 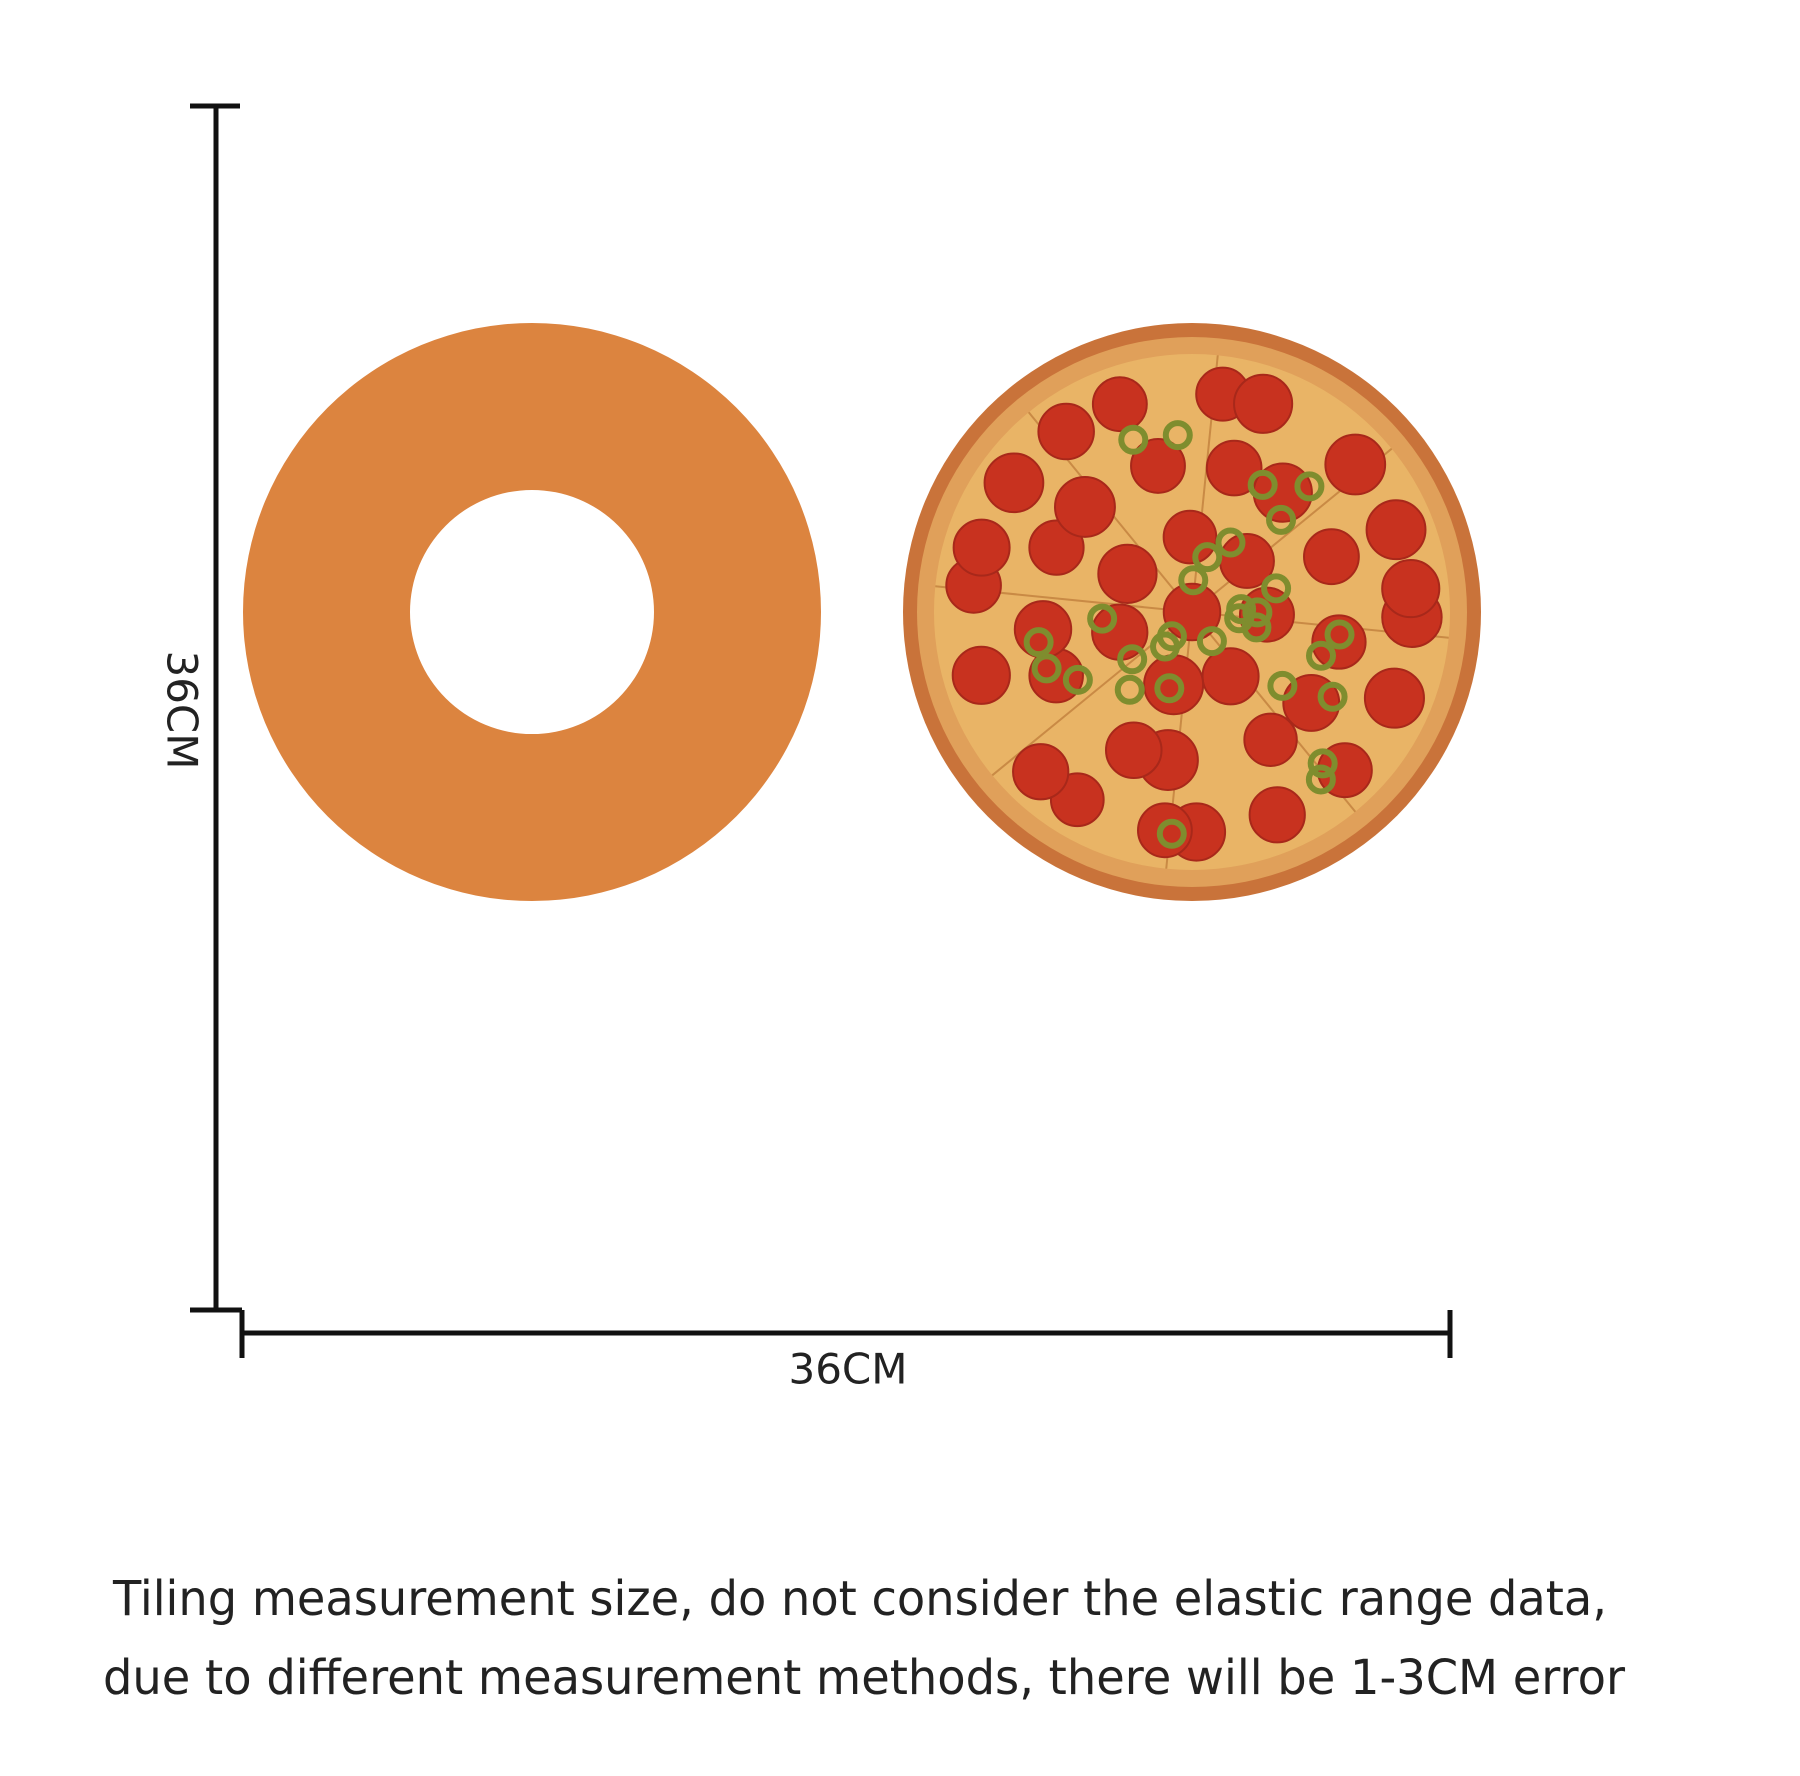 I want to click on donut-cushion, so click(x=532, y=612).